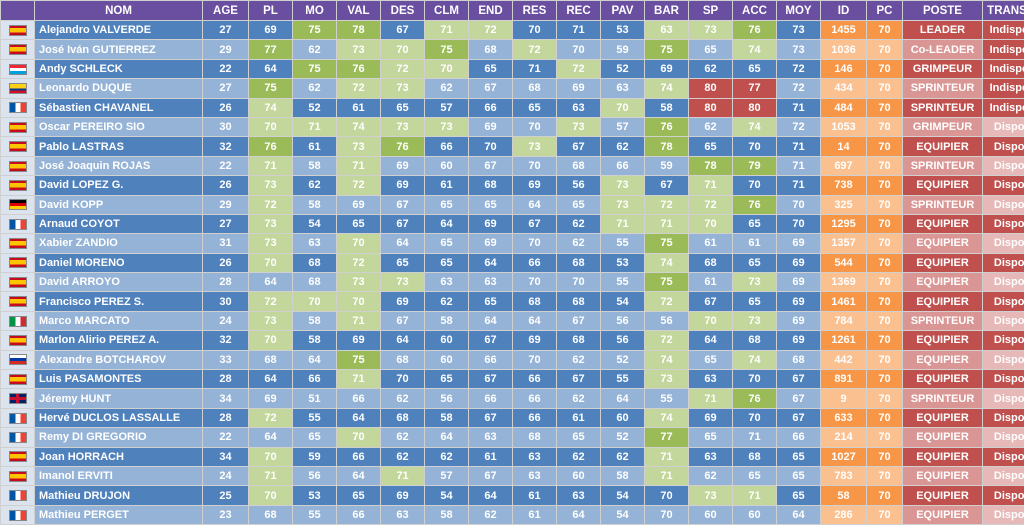 The image size is (1024, 525). I want to click on cell-pav: 55, so click(623, 243).